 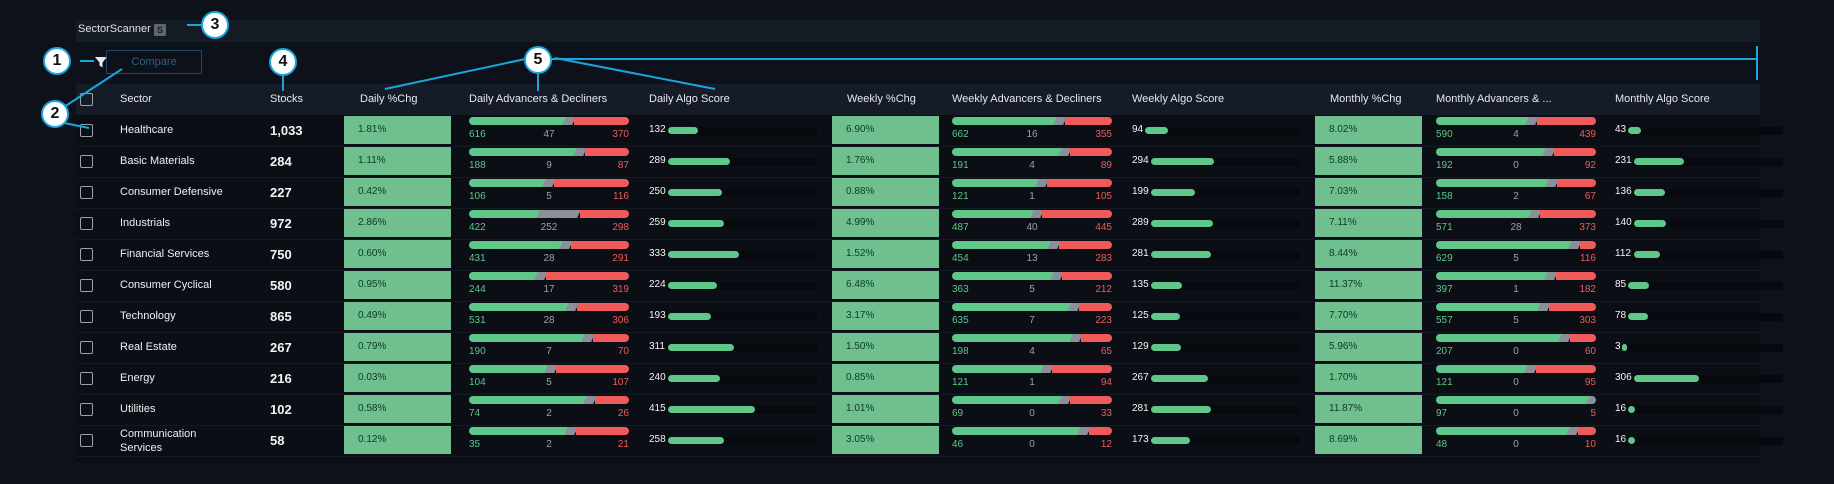 I want to click on unchanged-count: 40, so click(x=1032, y=227).